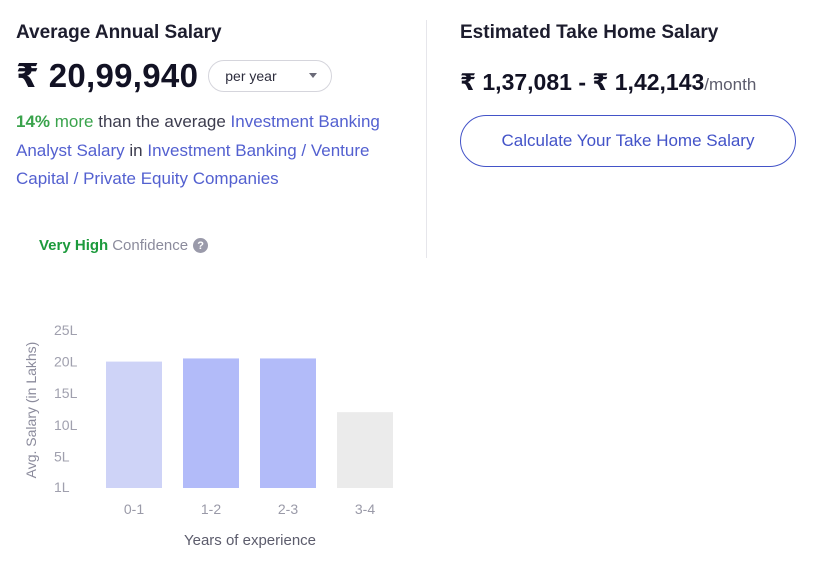  What do you see at coordinates (162, 121) in the screenshot?
I see `comparison-text-1: than the average` at bounding box center [162, 121].